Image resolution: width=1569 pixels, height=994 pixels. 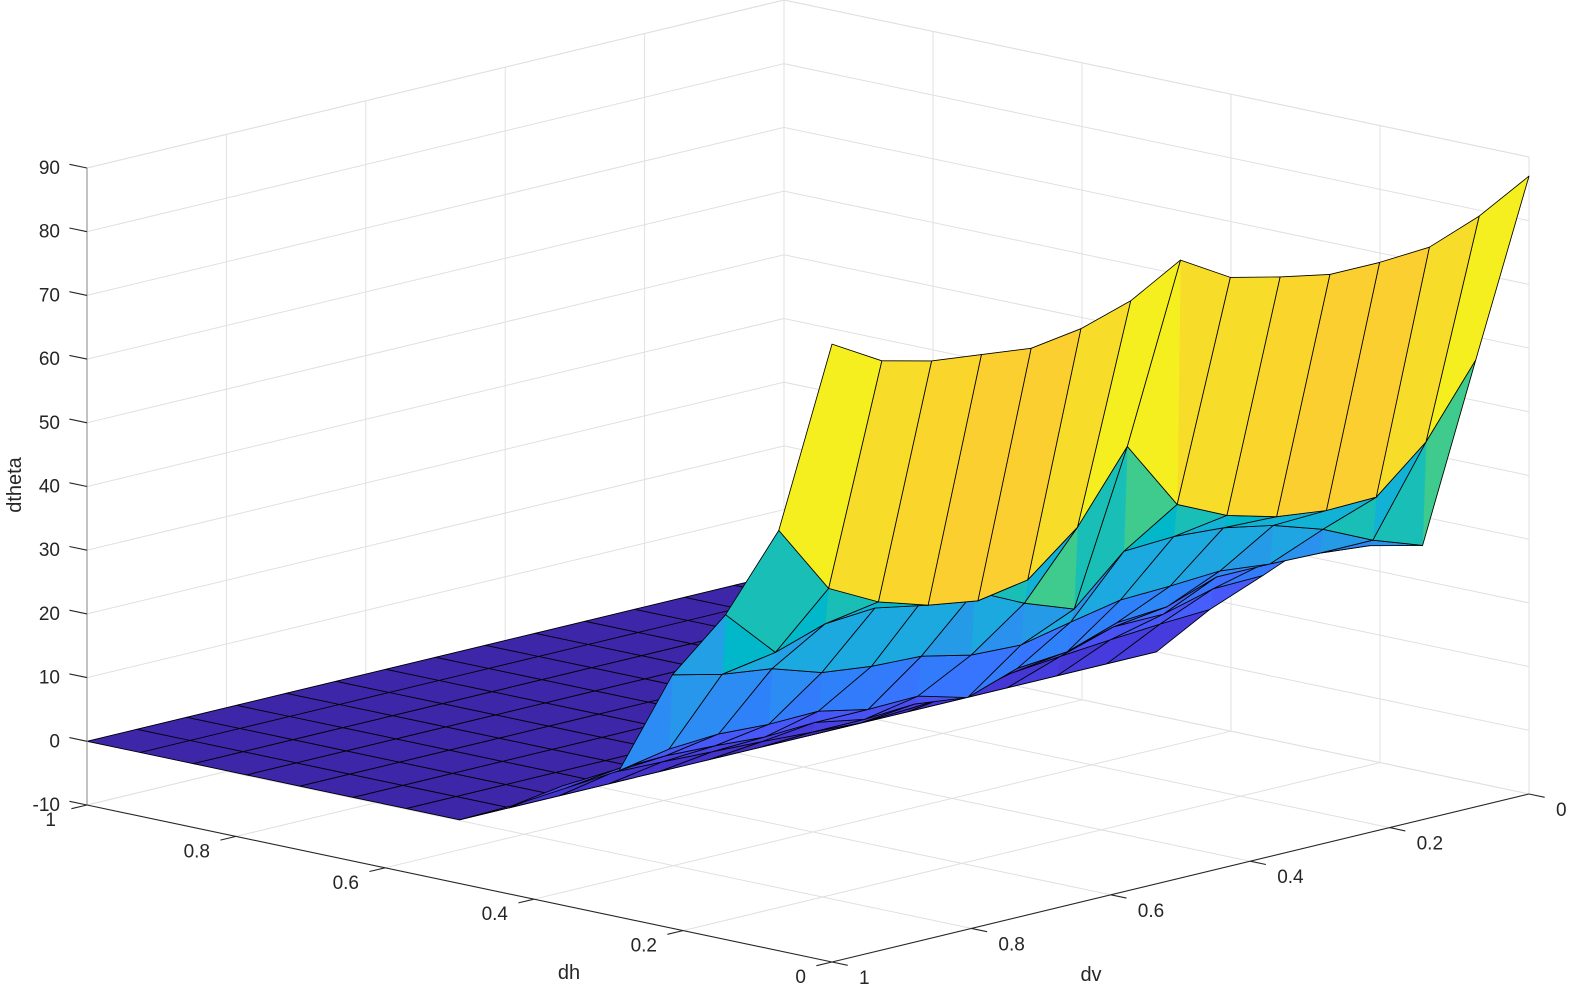 What do you see at coordinates (569, 973) in the screenshot?
I see `svg-text: dh` at bounding box center [569, 973].